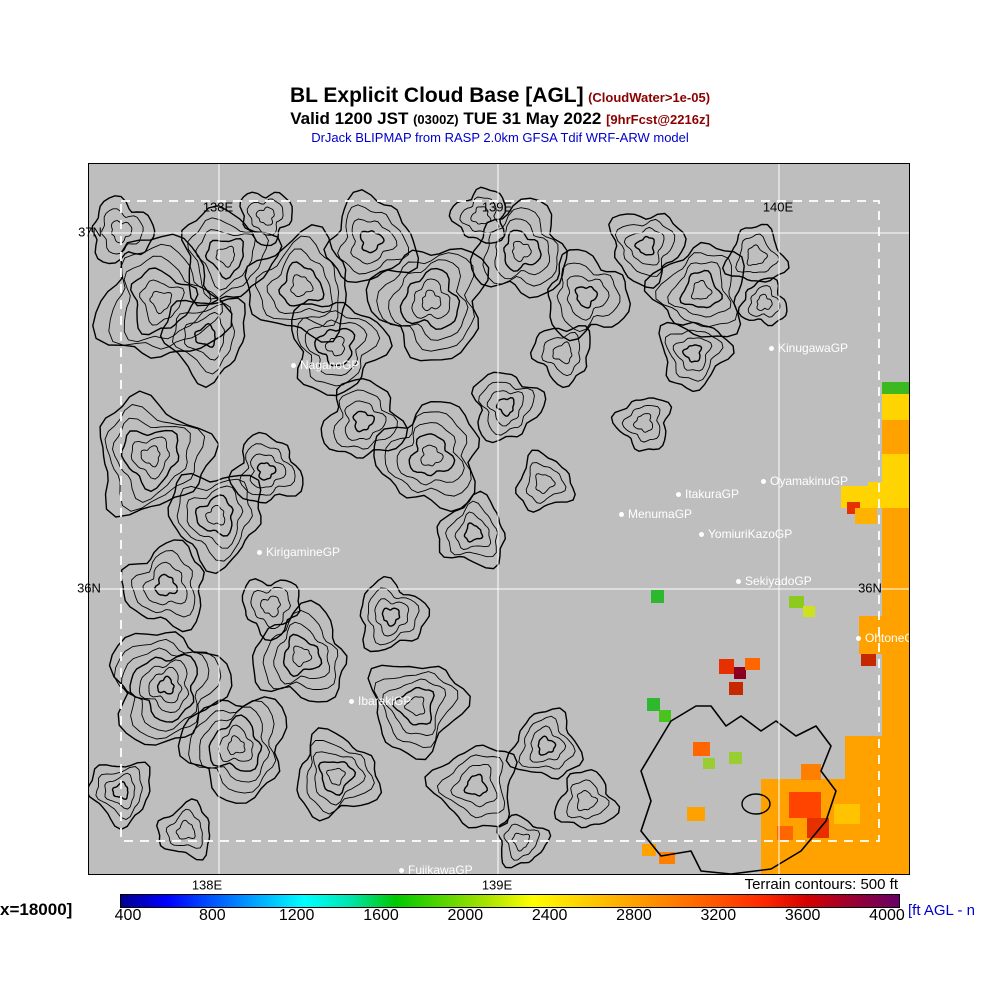 The width and height of the screenshot is (1000, 1000). Describe the element at coordinates (750, 534) in the screenshot. I see `site-label: YomiuriKazoGP` at that location.